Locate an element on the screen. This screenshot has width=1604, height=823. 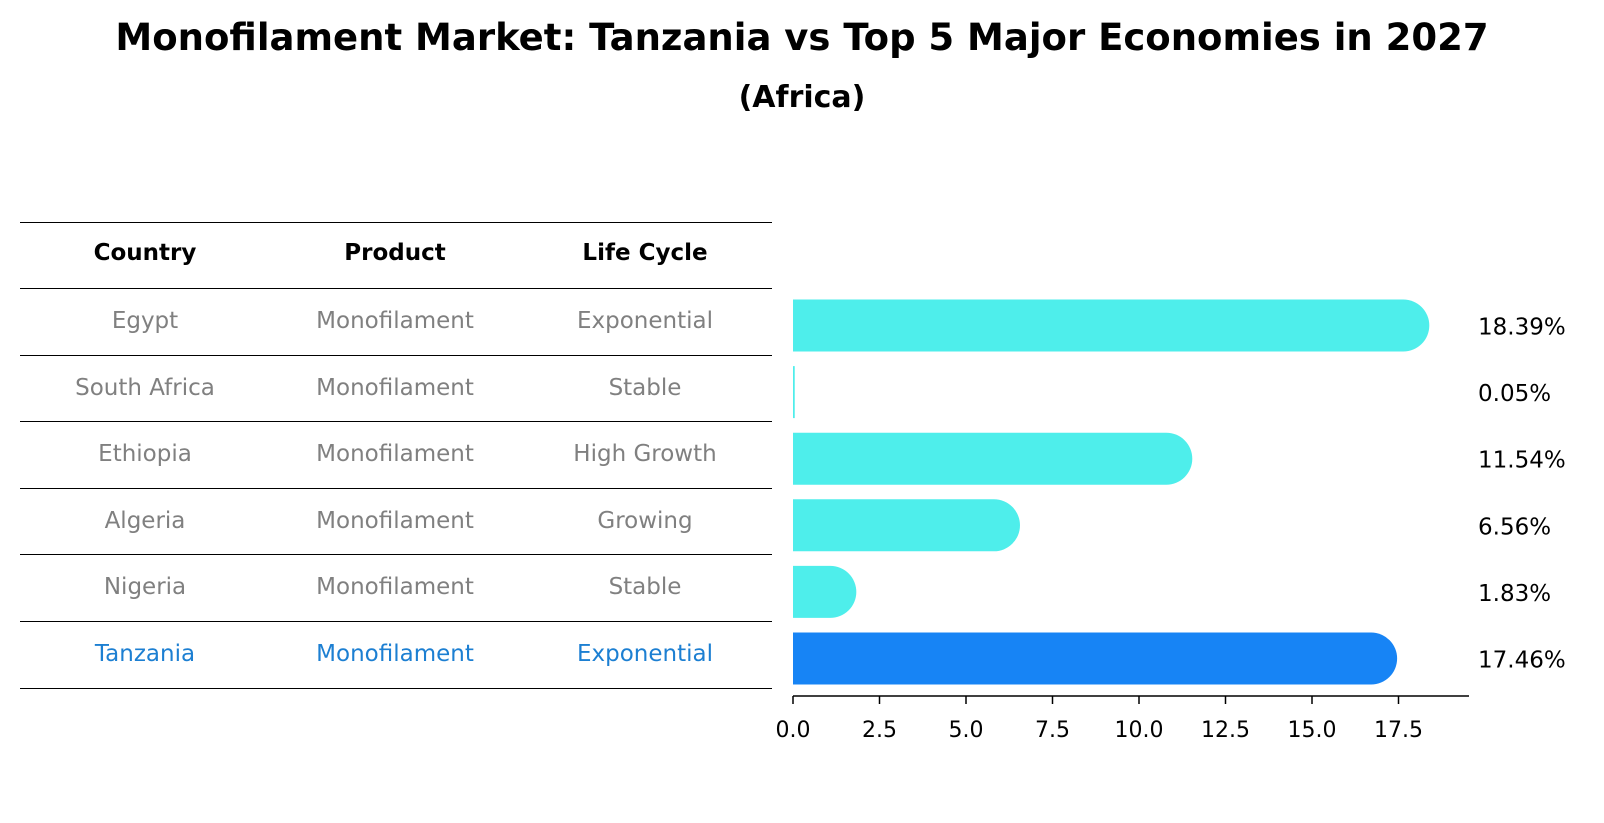
bar-south-africa is located at coordinates (794, 392).